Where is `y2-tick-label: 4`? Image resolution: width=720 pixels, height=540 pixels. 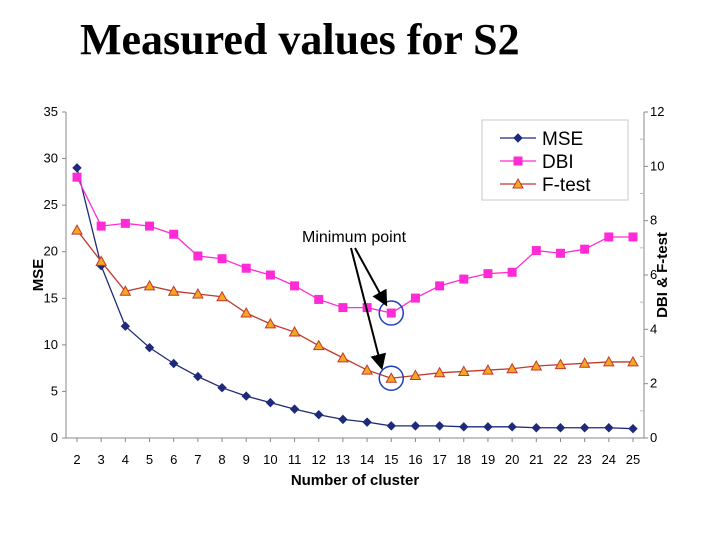 y2-tick-label: 4 is located at coordinates (653, 328).